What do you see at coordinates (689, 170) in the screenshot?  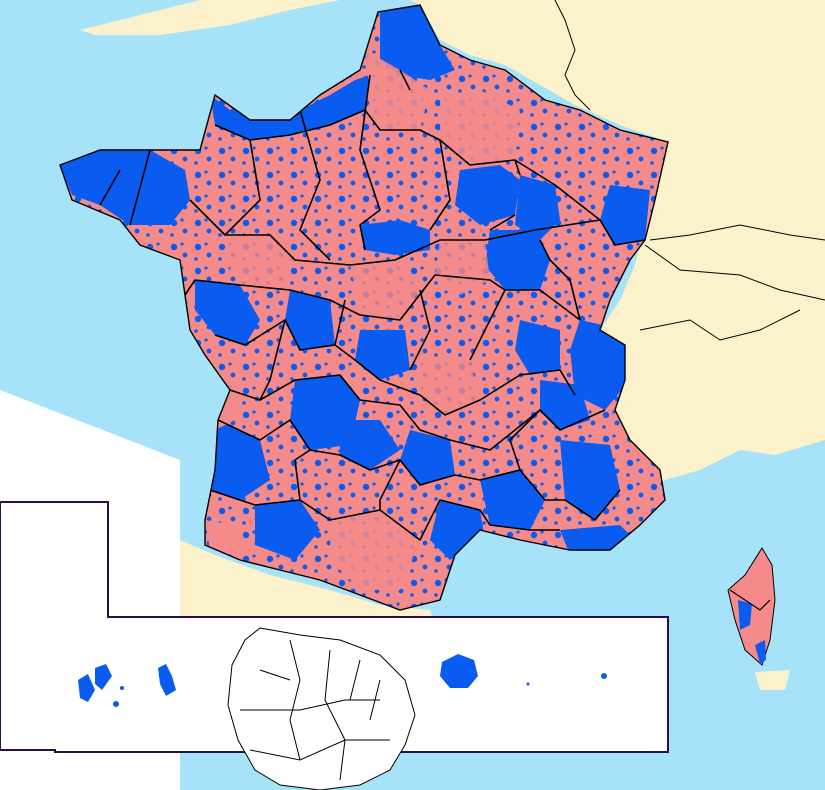 I see `neighbor-borders` at bounding box center [689, 170].